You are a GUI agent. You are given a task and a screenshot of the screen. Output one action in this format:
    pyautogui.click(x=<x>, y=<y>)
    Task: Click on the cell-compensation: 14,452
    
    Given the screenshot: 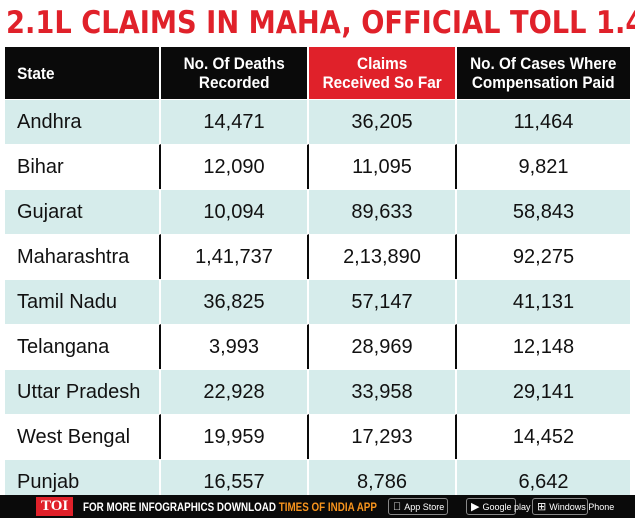 What is the action you would take?
    pyautogui.click(x=543, y=436)
    